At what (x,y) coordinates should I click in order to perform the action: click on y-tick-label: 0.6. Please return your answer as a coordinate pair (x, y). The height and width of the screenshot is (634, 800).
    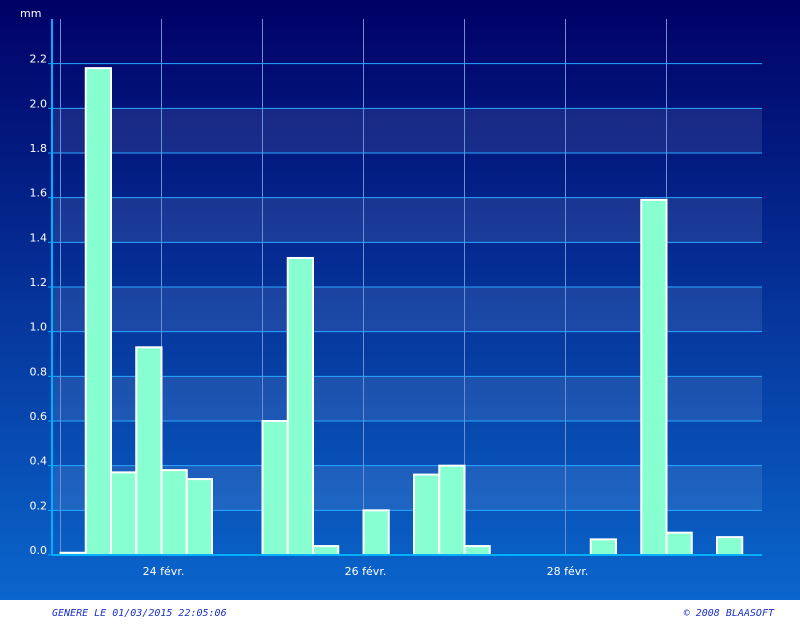
    Looking at the image, I should click on (39, 416).